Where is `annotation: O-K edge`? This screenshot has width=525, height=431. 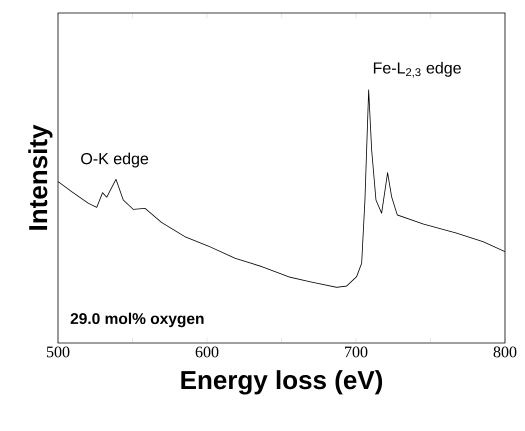 annotation: O-K edge is located at coordinates (114, 160).